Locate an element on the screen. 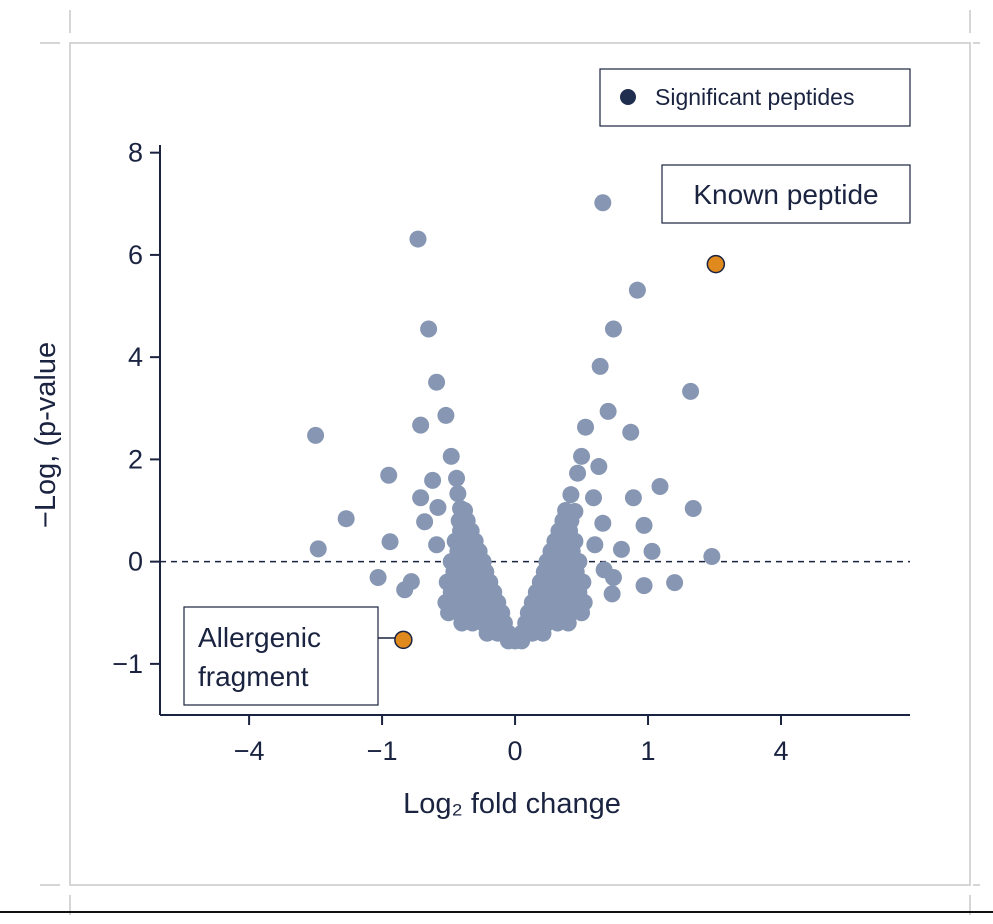  legend-label: Significant peptides is located at coordinates (754, 97).